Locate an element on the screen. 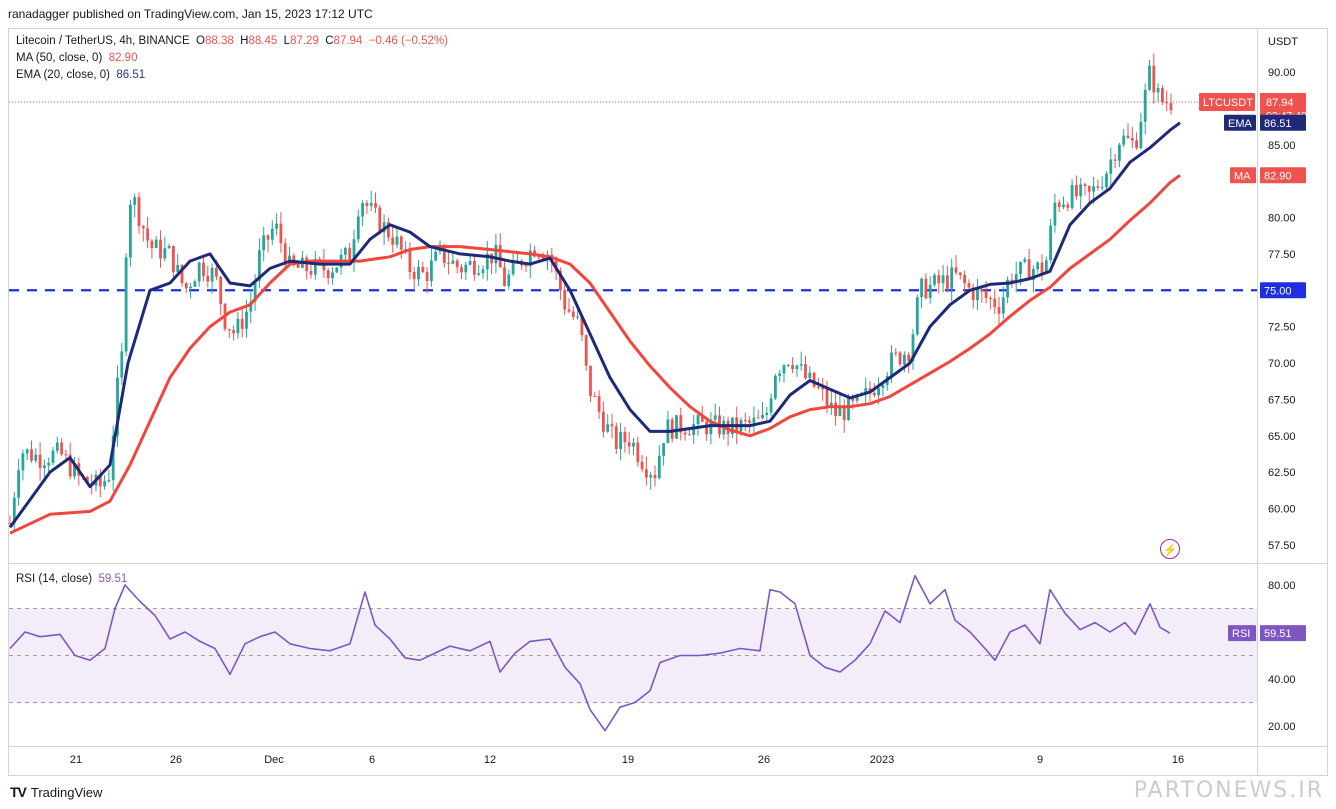 The width and height of the screenshot is (1336, 809). price-tick-label: 62.50 is located at coordinates (1282, 473).